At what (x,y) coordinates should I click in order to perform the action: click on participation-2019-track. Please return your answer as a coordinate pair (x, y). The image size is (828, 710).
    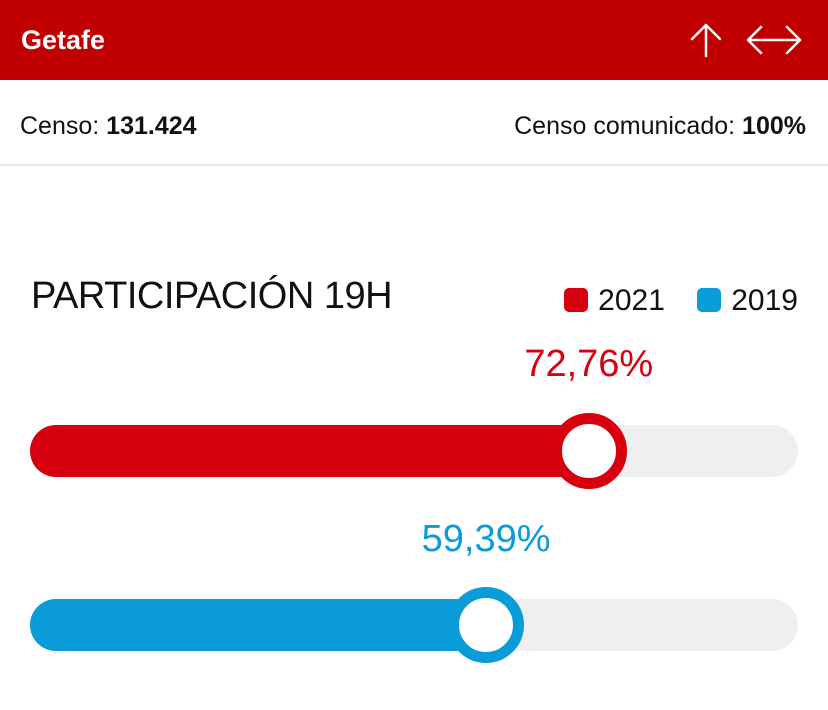
    Looking at the image, I should click on (414, 625).